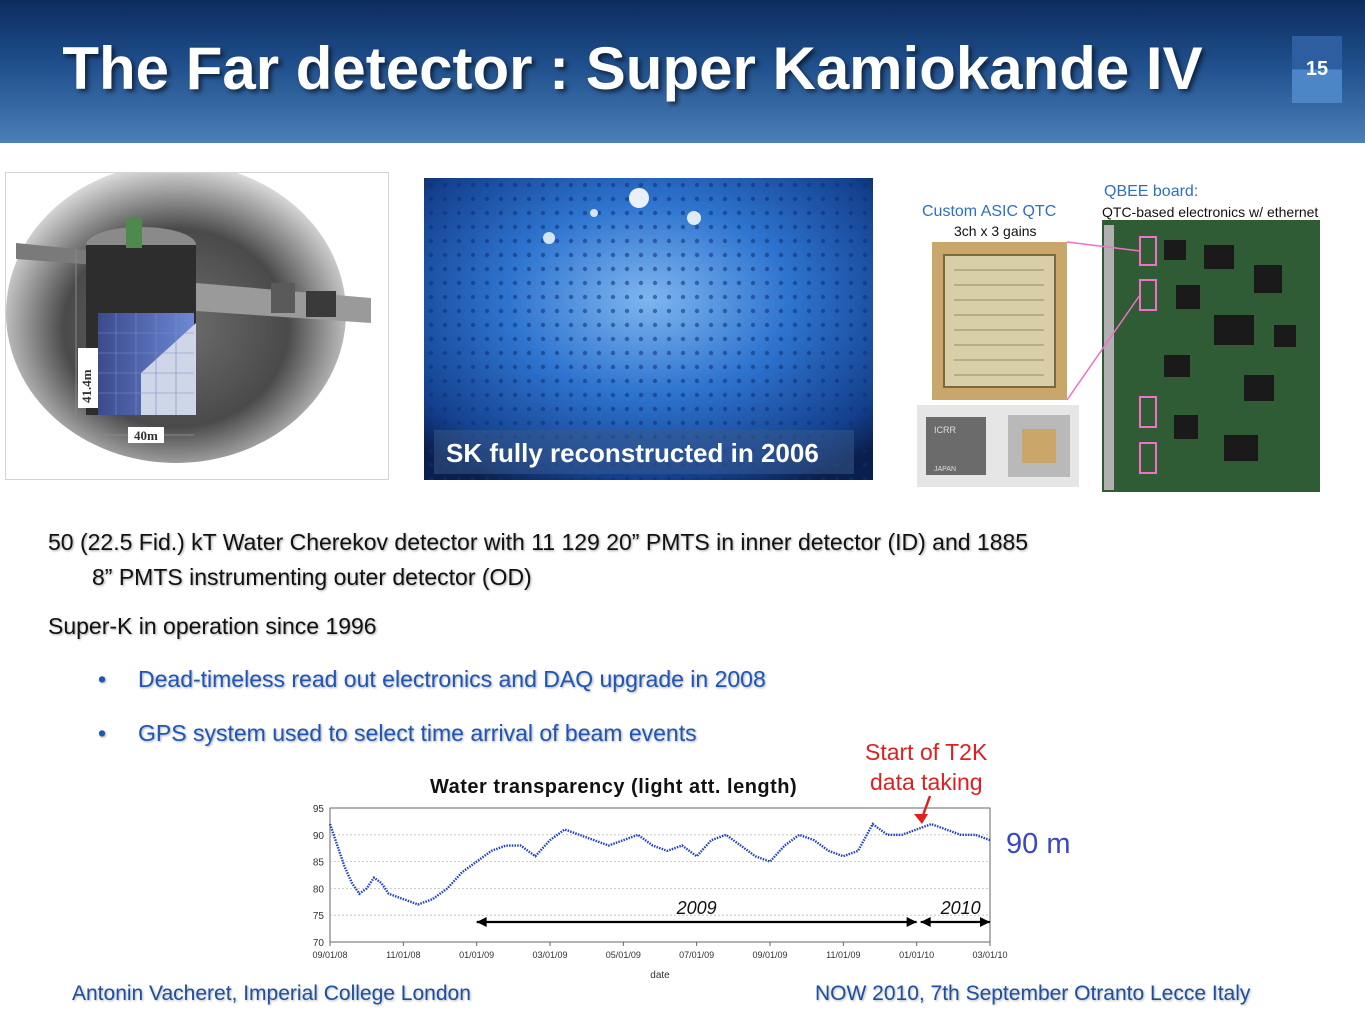  Describe the element at coordinates (989, 955) in the screenshot. I see `x-tick-label: 03/01/10` at that location.